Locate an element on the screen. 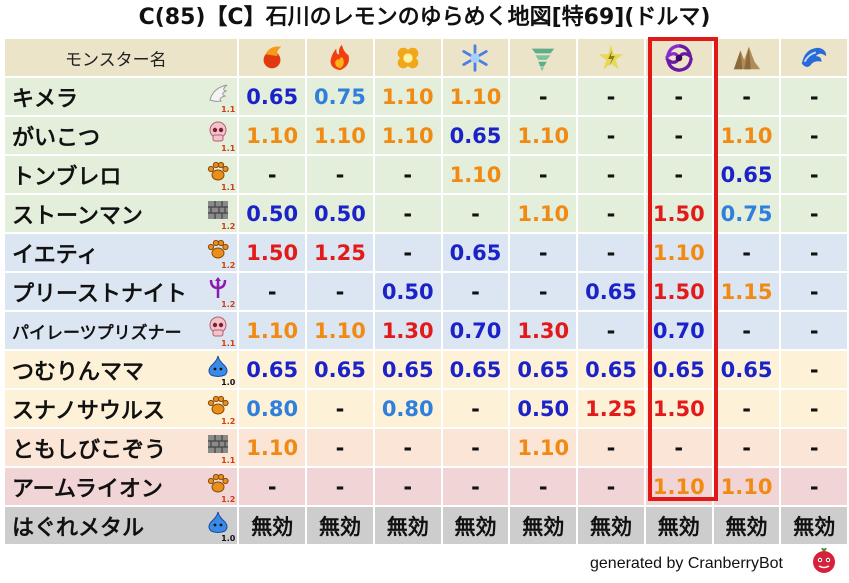  element-header-io is located at coordinates (407, 57).